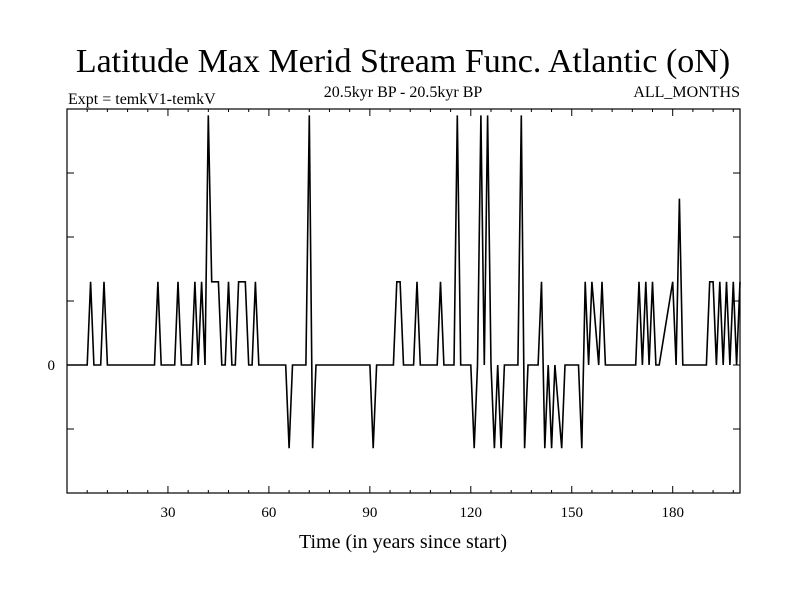 The height and width of the screenshot is (600, 800). What do you see at coordinates (403, 92) in the screenshot?
I see `period-label: 20.5kyr BP - 20.5kyr BP` at bounding box center [403, 92].